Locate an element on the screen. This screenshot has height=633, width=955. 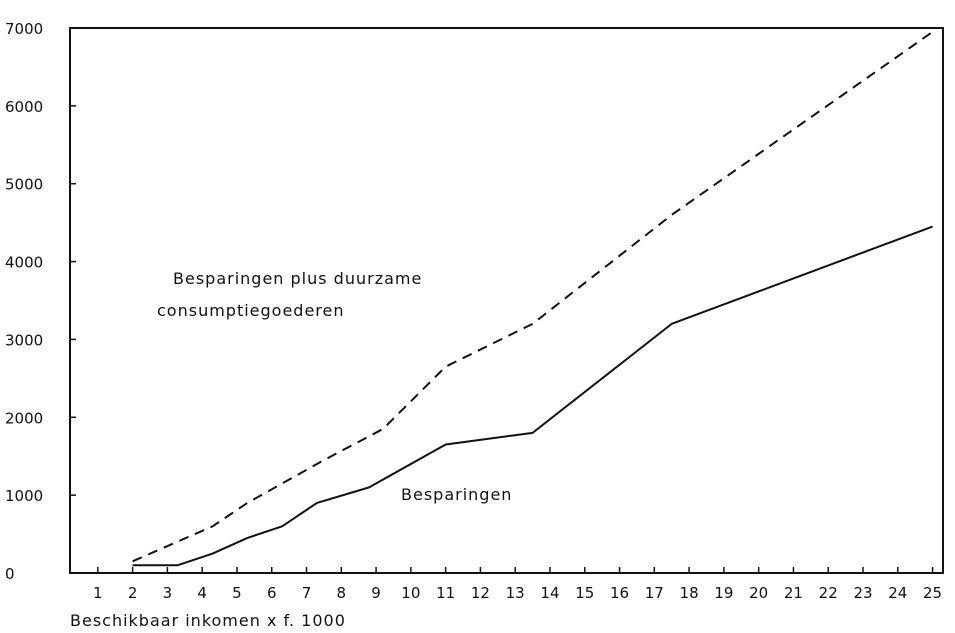
x-tick-label: 6 is located at coordinates (272, 593).